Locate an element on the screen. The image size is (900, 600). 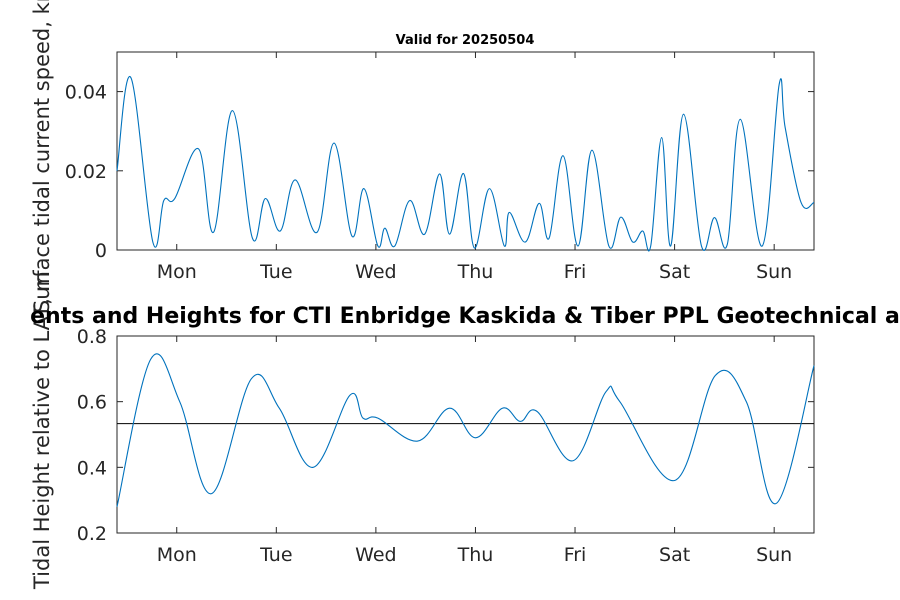
tidal-height-y-tick-label: 0.4 is located at coordinates (92, 468).